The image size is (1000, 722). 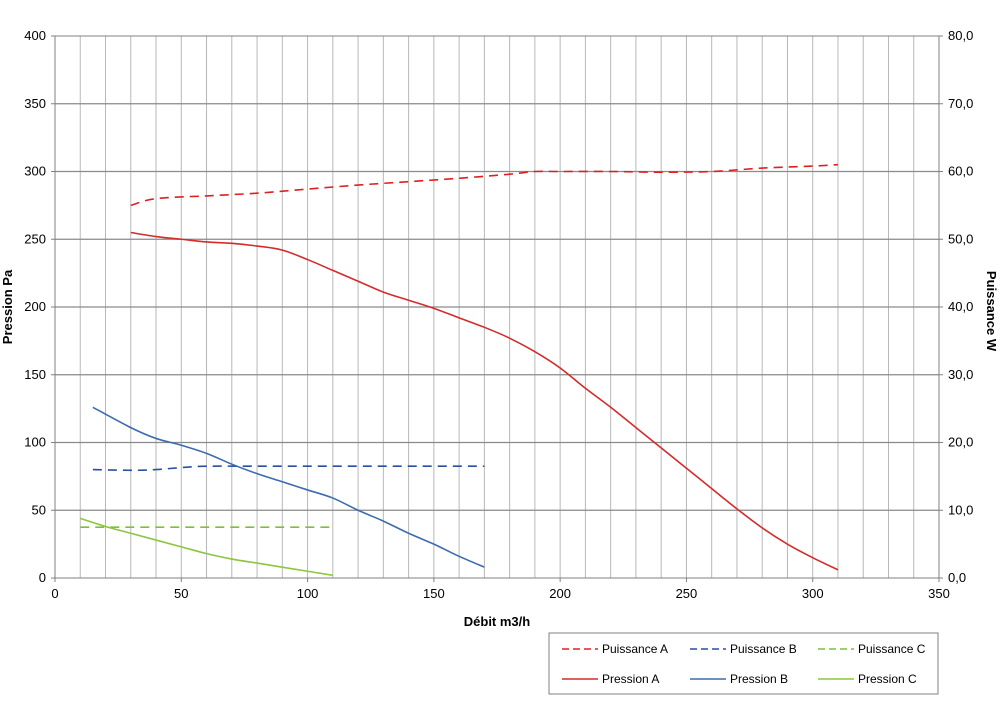 What do you see at coordinates (500, 589) in the screenshot?
I see `x-axis-ticks: 0 50 100 150 200 250 300 350` at bounding box center [500, 589].